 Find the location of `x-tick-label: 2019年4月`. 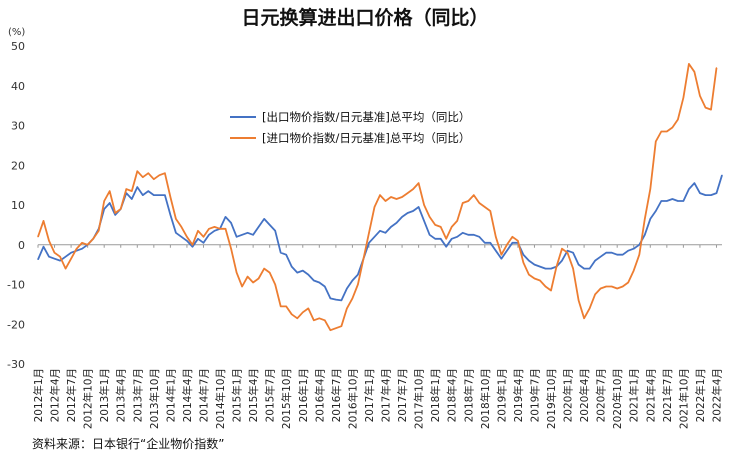

x-tick-label: 2019年4月 is located at coordinates (518, 395).